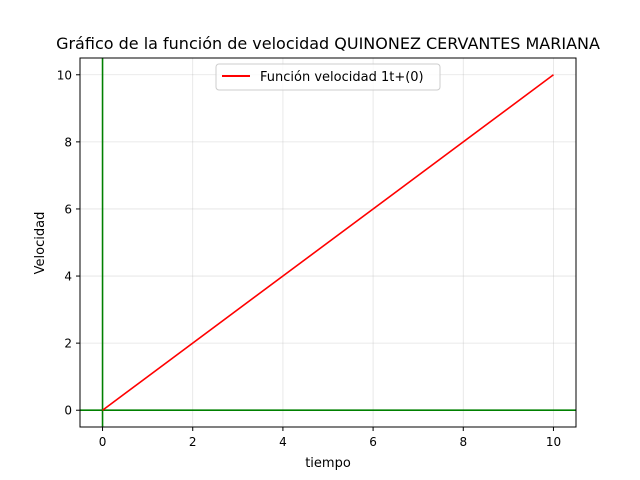  I want to click on y-tick-label: 6, so click(68, 209).